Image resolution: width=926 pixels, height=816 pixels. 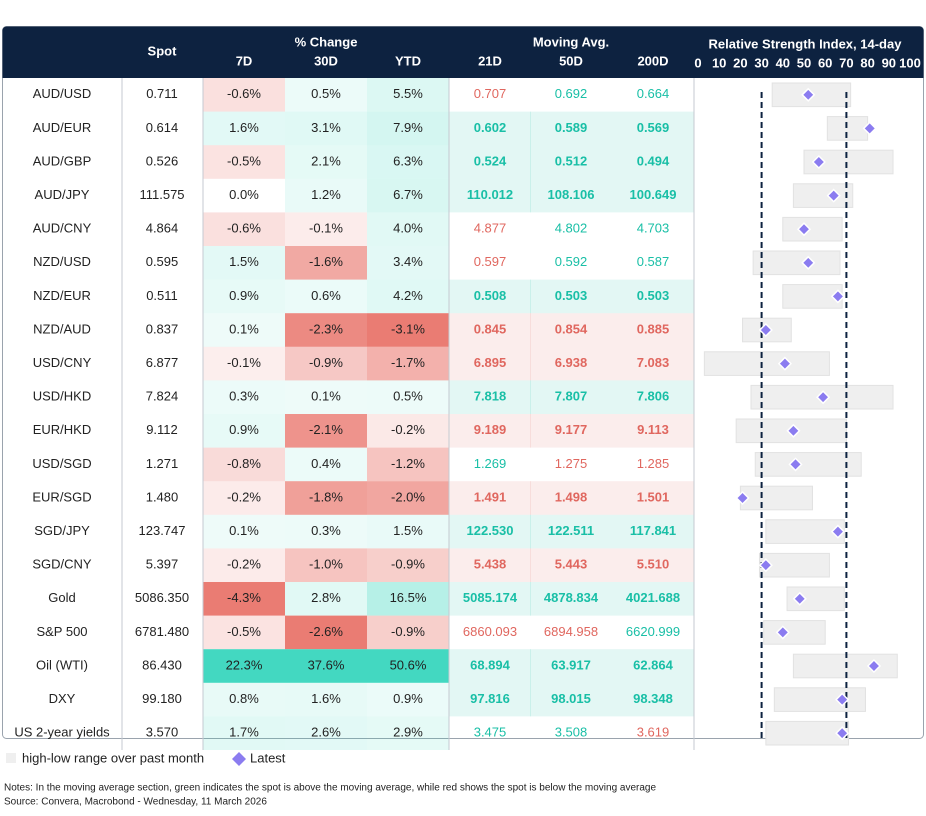 I want to click on pct-value: 16.5%, so click(x=408, y=597).